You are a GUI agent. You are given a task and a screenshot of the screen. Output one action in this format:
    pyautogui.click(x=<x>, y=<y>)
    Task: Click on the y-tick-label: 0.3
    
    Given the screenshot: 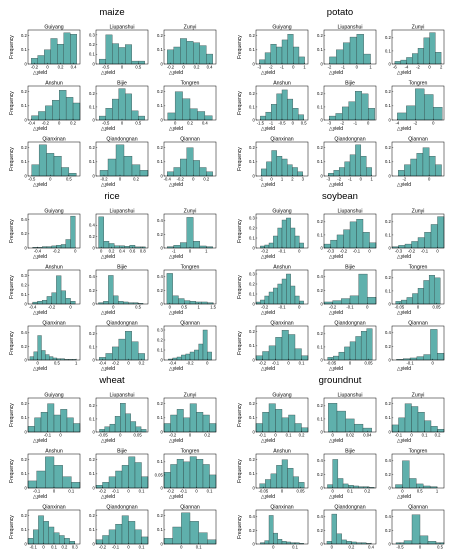 What is the action you would take?
    pyautogui.click(x=252, y=273)
    